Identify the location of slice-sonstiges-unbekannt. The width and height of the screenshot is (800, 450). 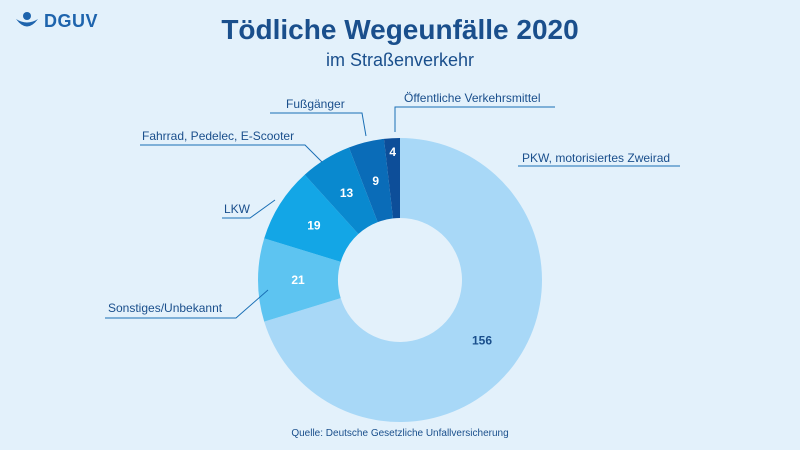
(299, 280).